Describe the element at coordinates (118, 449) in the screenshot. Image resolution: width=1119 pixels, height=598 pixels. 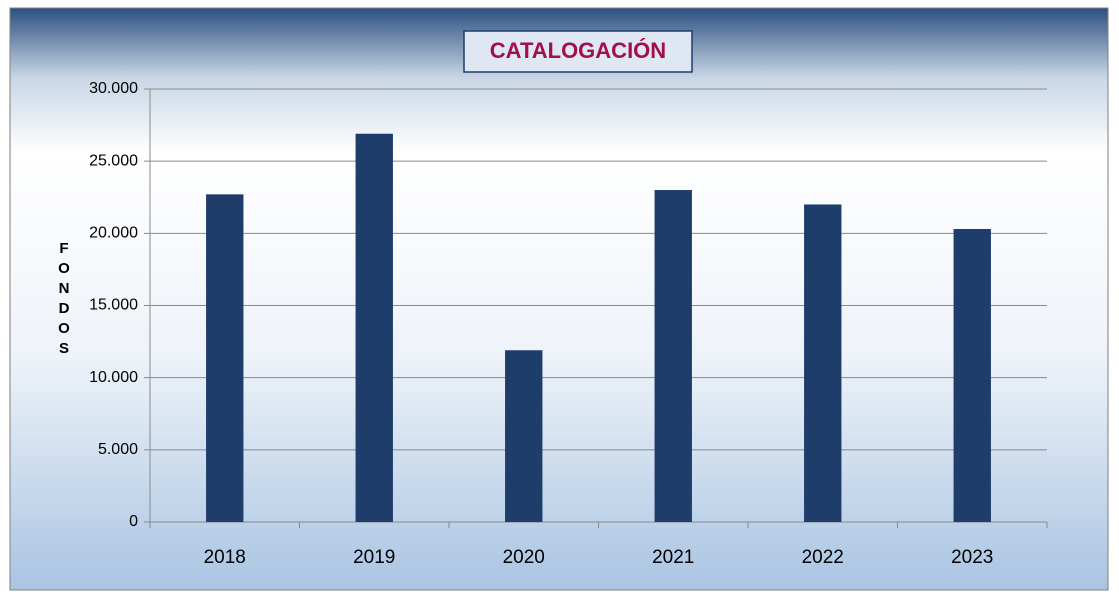
I see `y-tick-label: 5.000` at that location.